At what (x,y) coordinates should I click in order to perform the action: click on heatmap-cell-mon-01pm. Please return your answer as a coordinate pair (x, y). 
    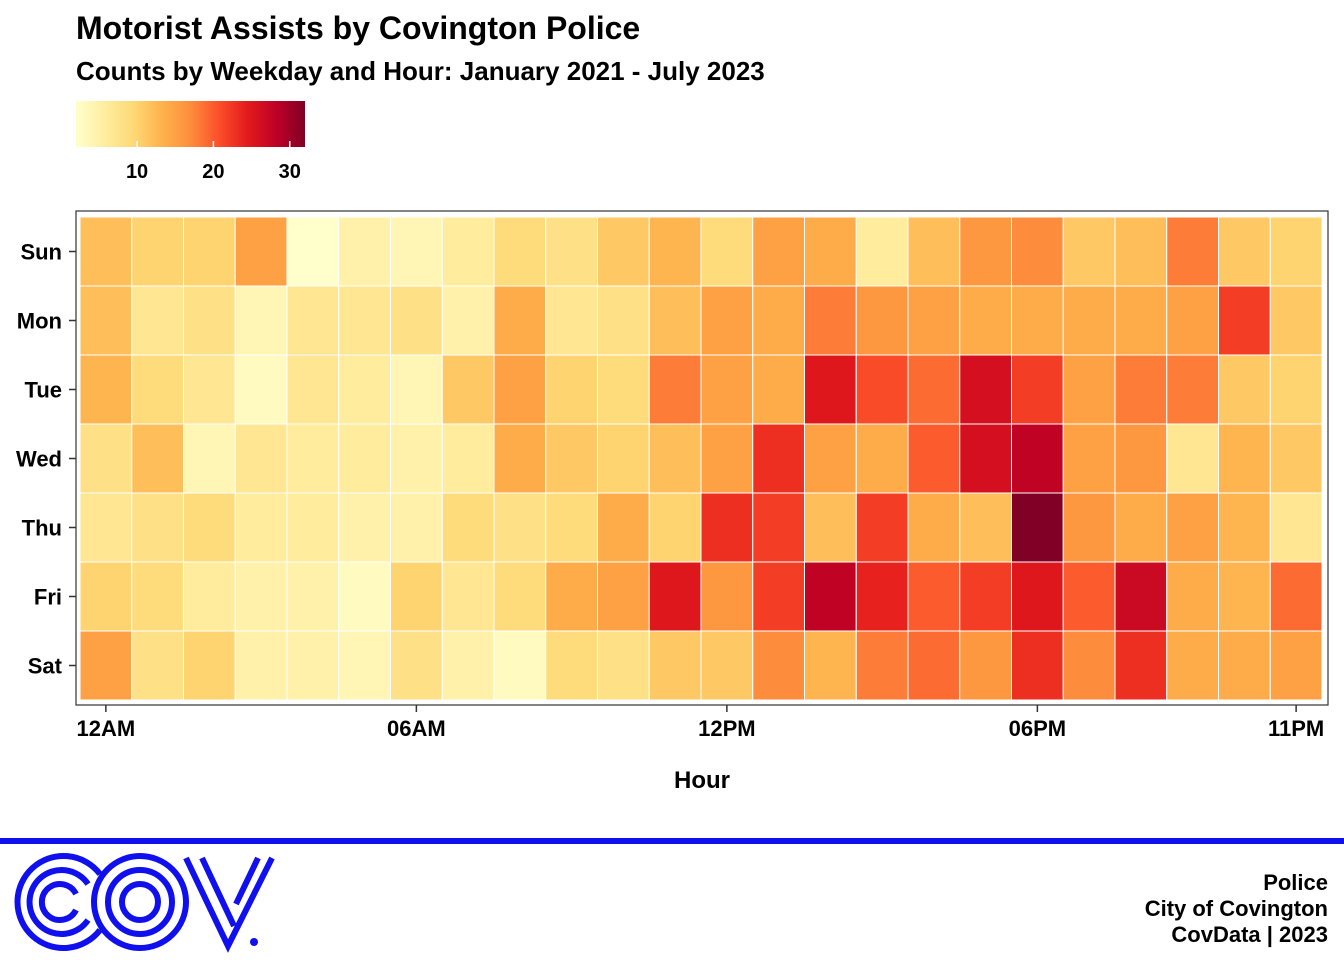
    Looking at the image, I should click on (778, 320).